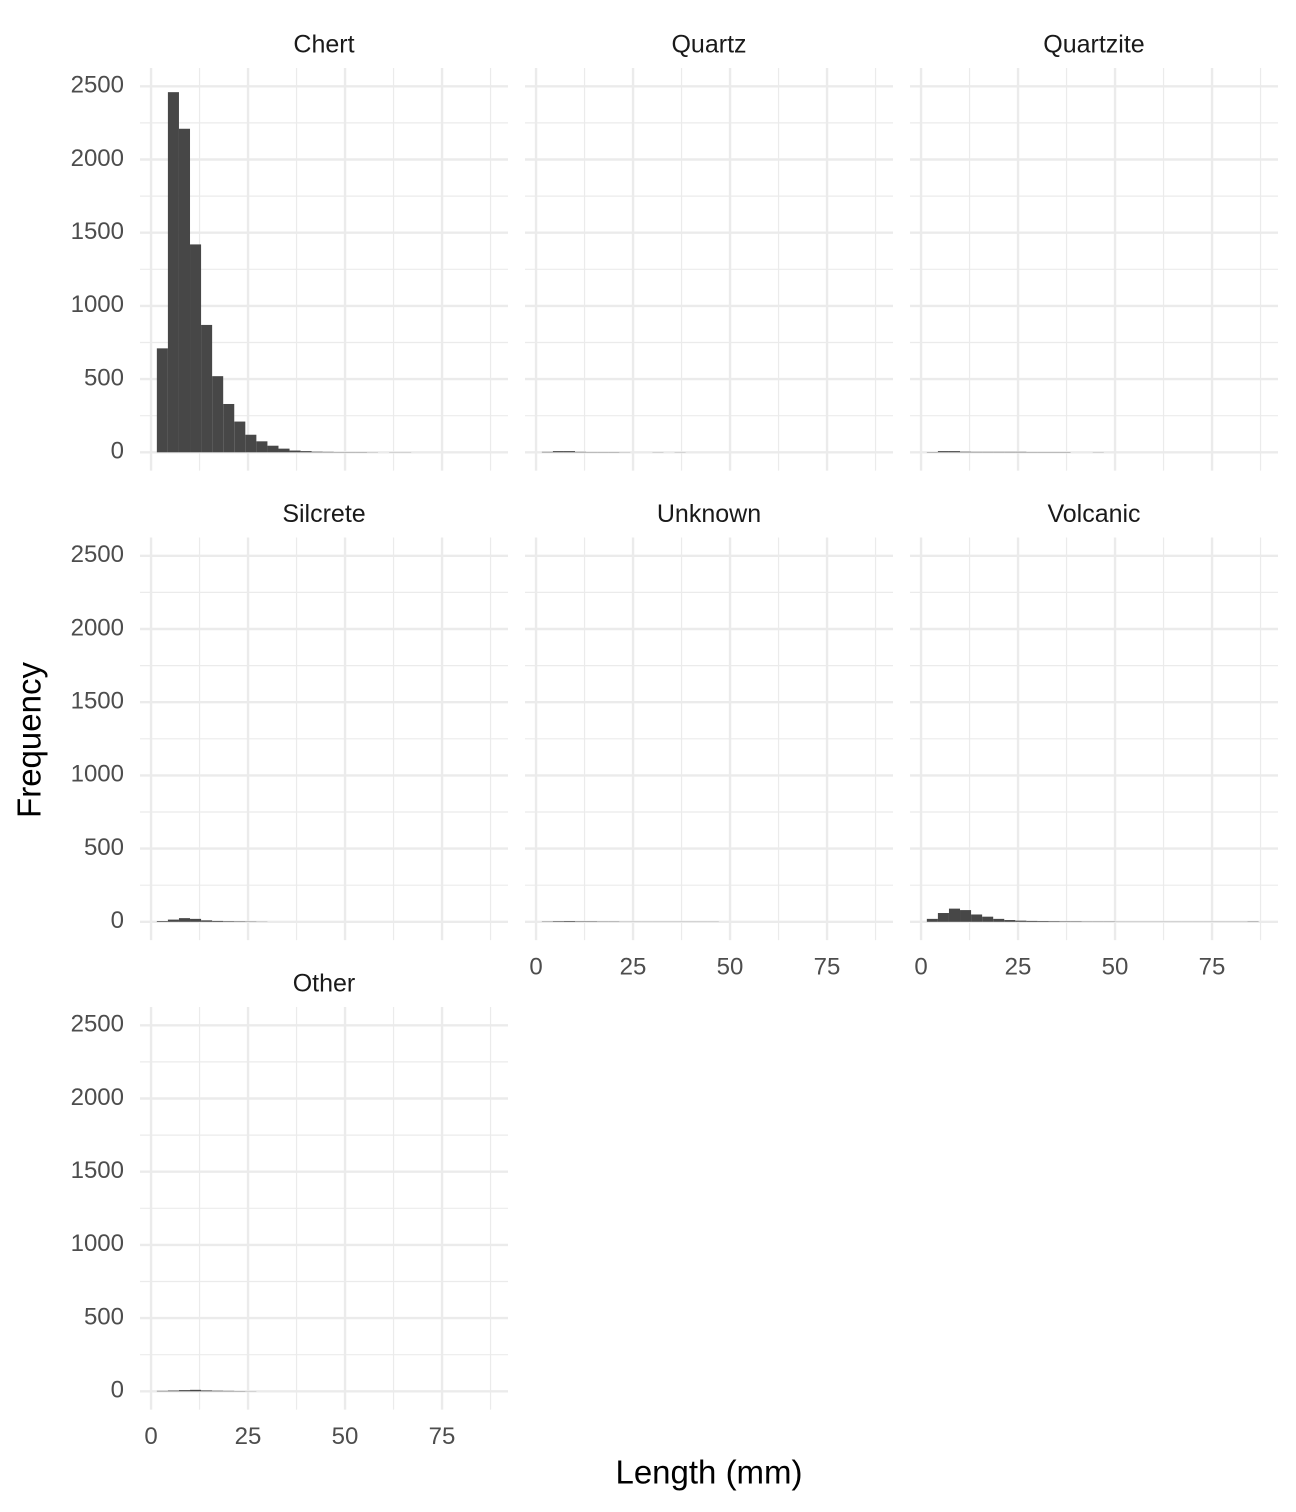  I want to click on facet-title: Unknown, so click(709, 514).